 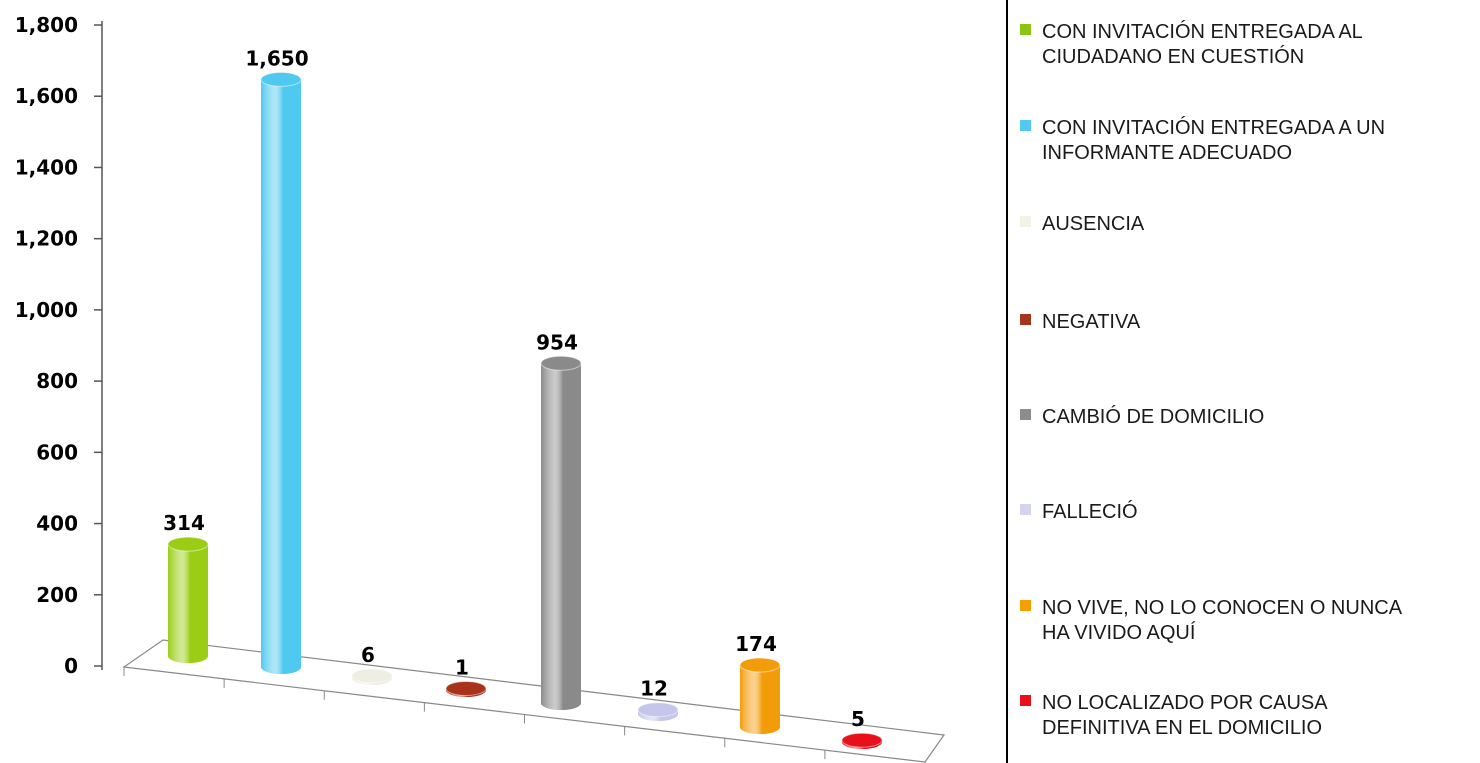 I want to click on y-tick-label: 0, so click(x=71, y=666).